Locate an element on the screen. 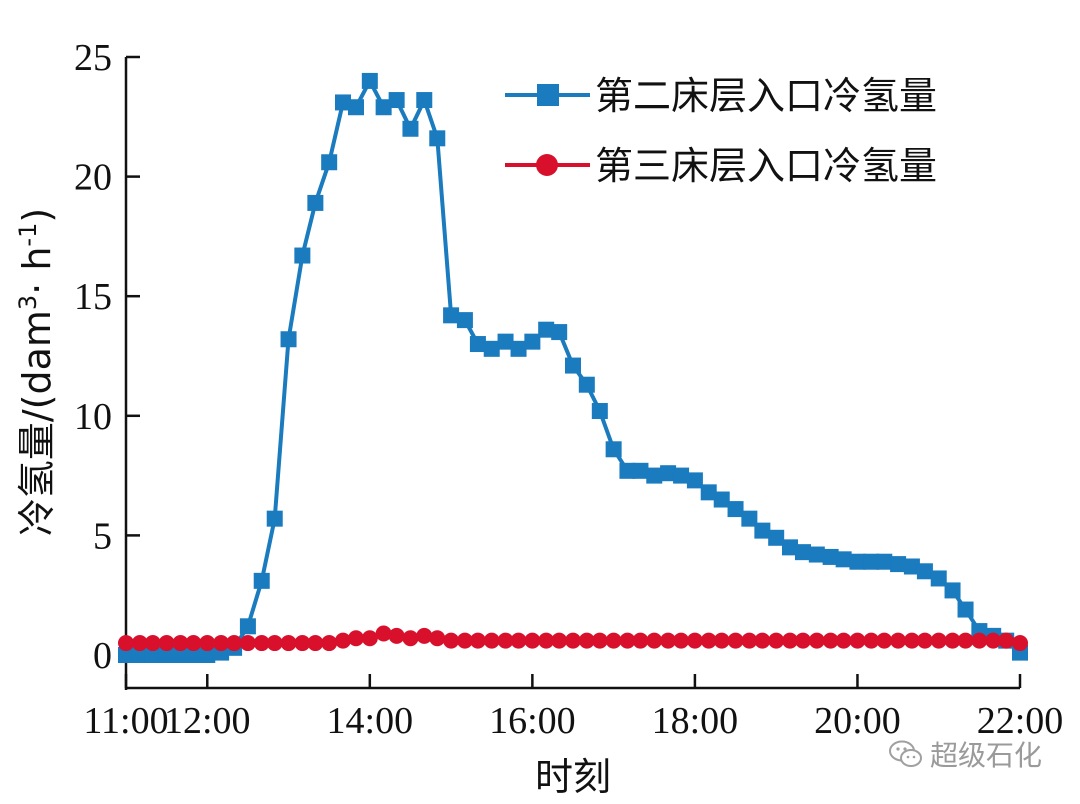 The image size is (1080, 804). y-tick-label: 25 is located at coordinates (93, 58).